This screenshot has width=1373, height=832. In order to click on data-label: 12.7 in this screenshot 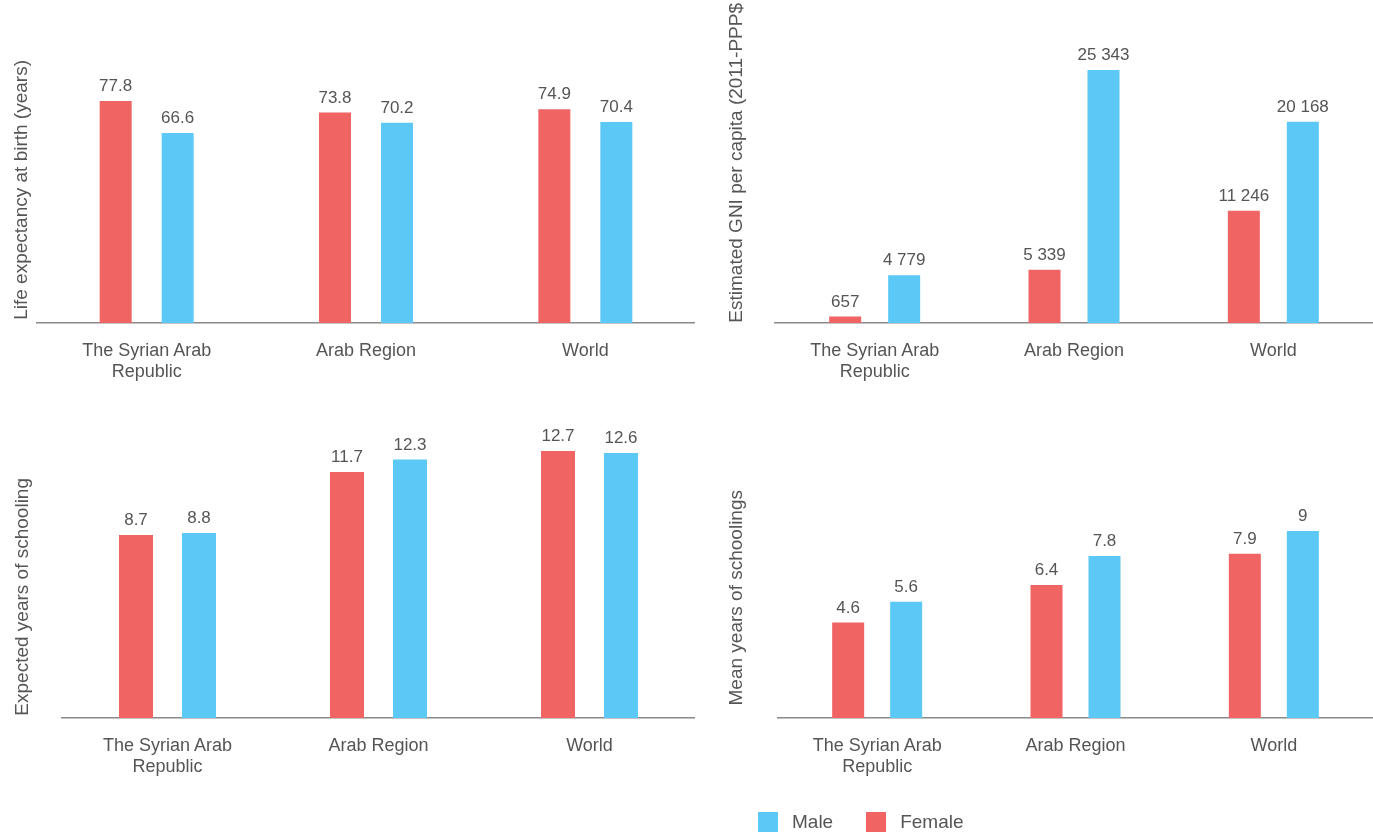, I will do `click(558, 436)`.